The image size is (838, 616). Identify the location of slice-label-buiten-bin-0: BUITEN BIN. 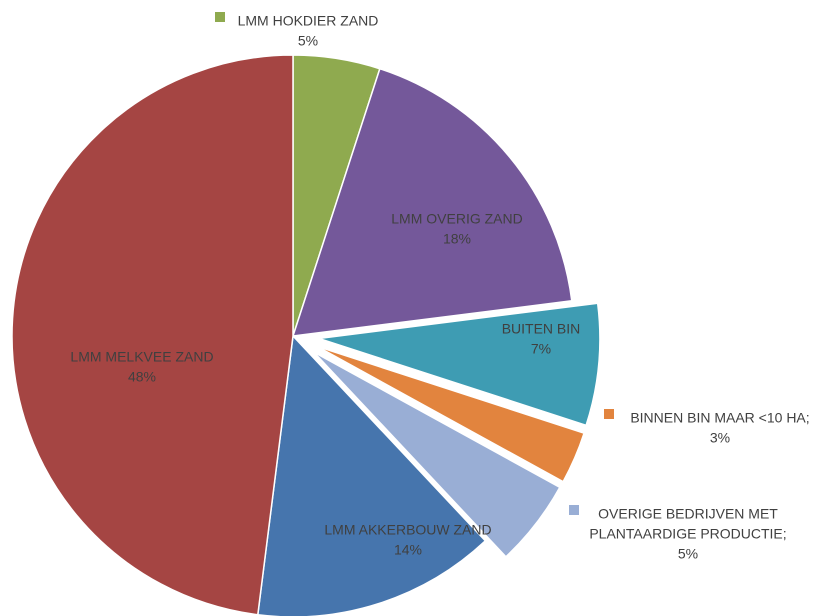
(541, 329).